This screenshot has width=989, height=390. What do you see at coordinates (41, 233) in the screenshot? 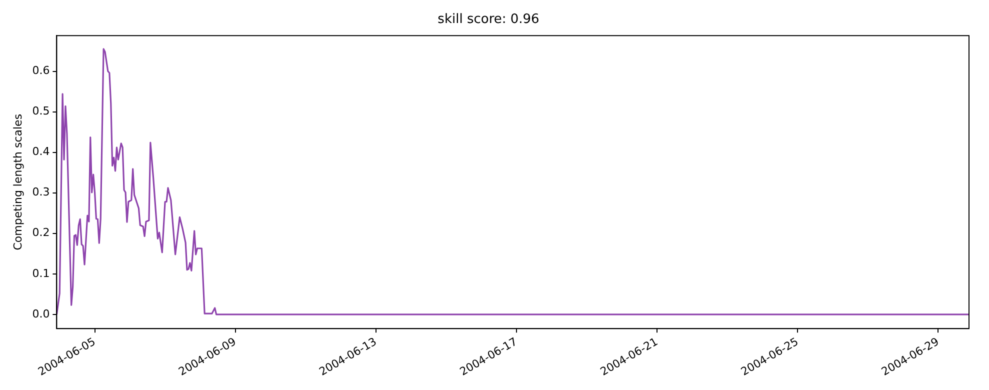
I see `y-tick-label: 0.2` at bounding box center [41, 233].